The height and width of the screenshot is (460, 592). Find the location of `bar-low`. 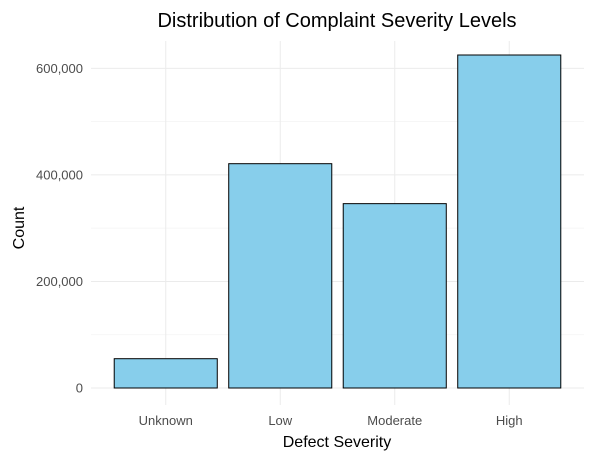

bar-low is located at coordinates (280, 276).